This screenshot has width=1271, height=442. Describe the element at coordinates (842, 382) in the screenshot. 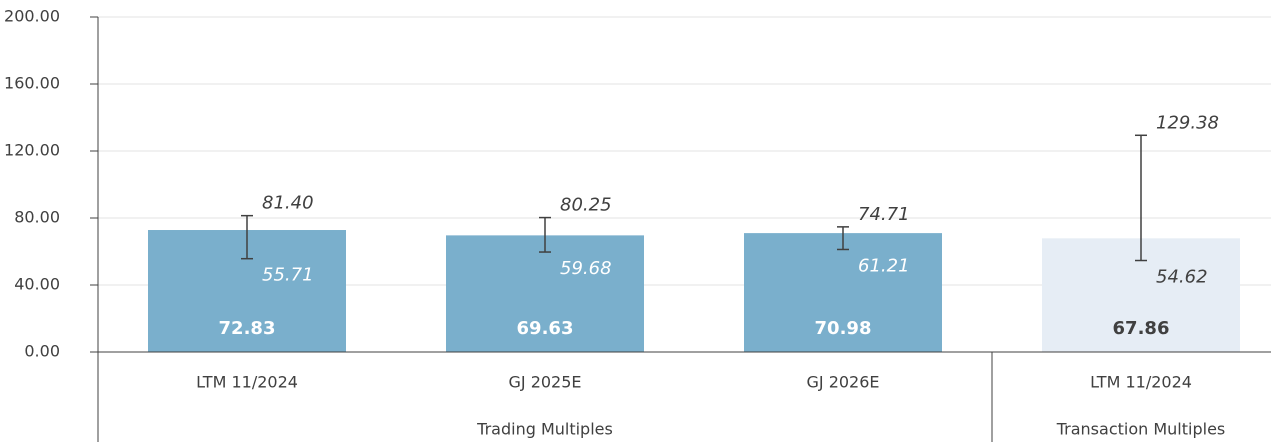

I see `x-tick-label: GJ 2026E` at that location.